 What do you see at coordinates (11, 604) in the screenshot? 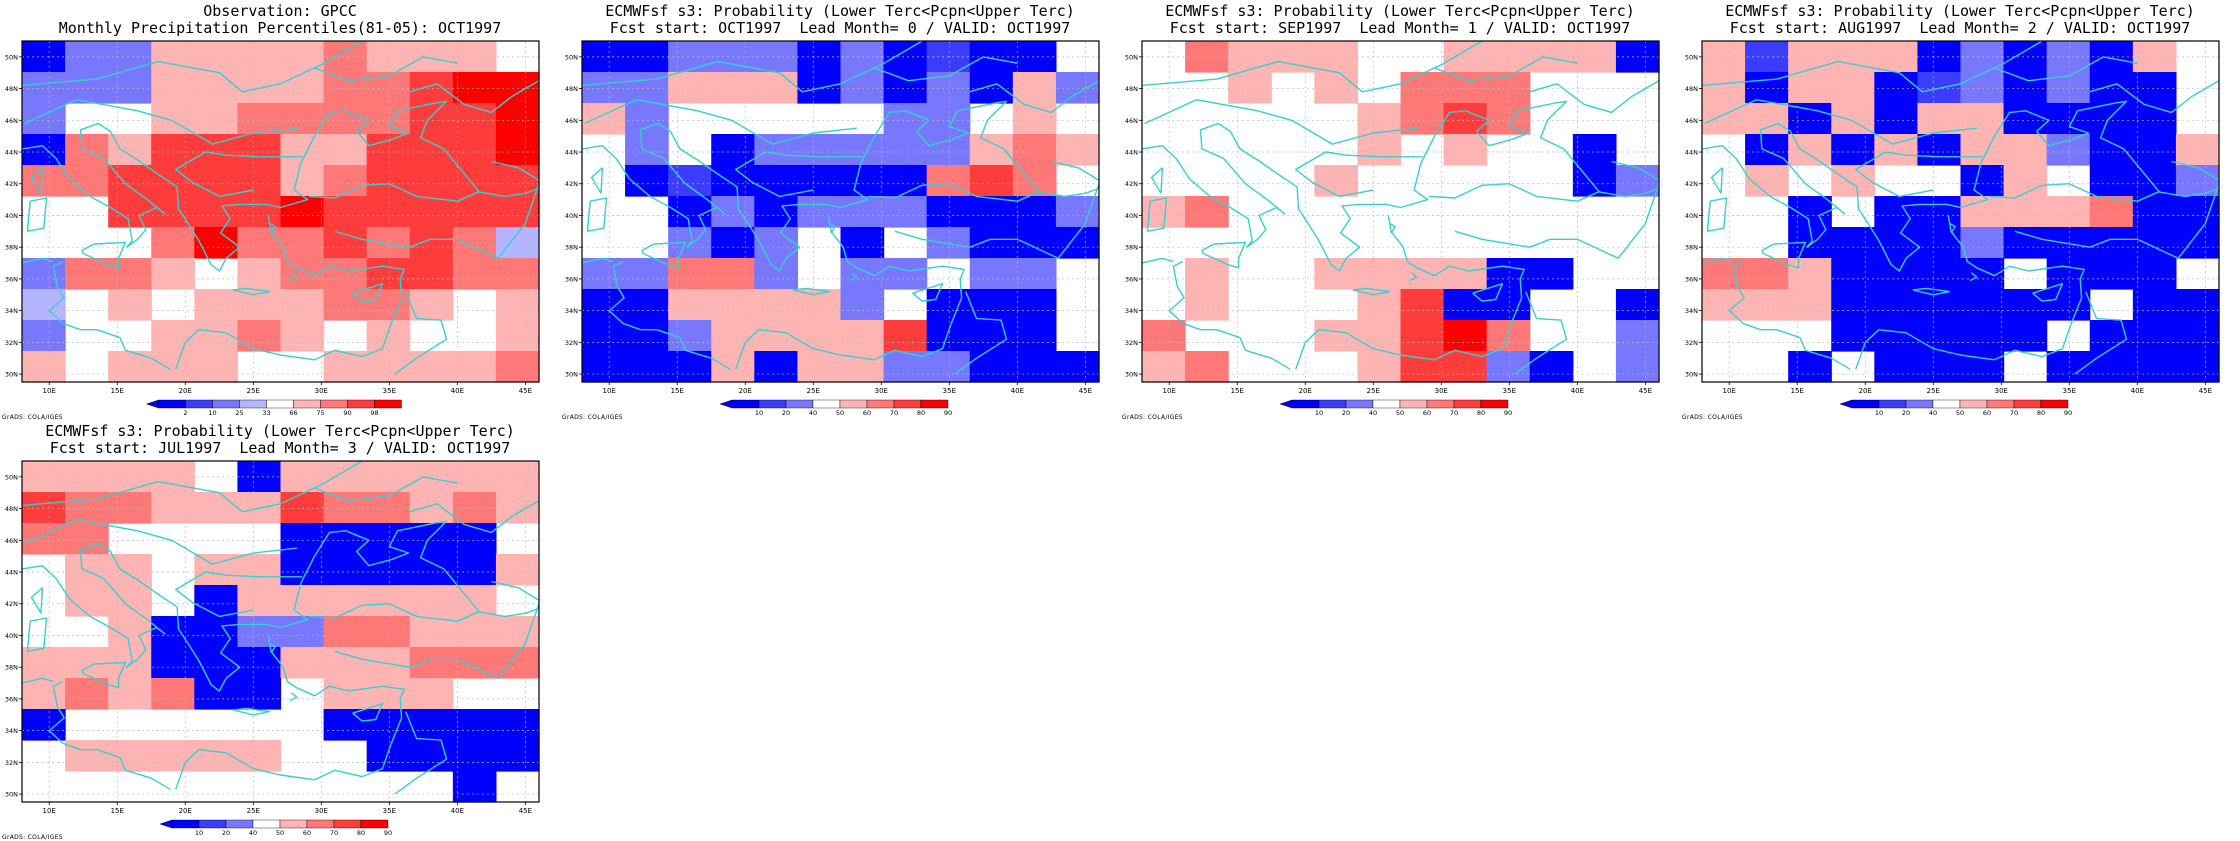
I see `lat-tick-label: 42N` at bounding box center [11, 604].